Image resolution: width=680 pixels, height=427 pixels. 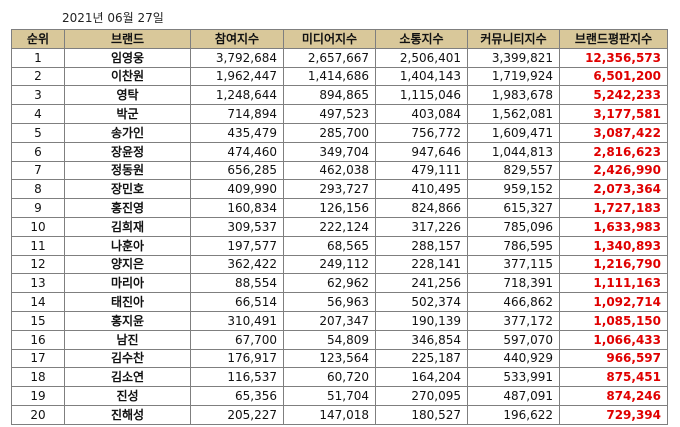 What do you see at coordinates (421, 170) in the screenshot?
I see `communication-cell: 479,111` at bounding box center [421, 170].